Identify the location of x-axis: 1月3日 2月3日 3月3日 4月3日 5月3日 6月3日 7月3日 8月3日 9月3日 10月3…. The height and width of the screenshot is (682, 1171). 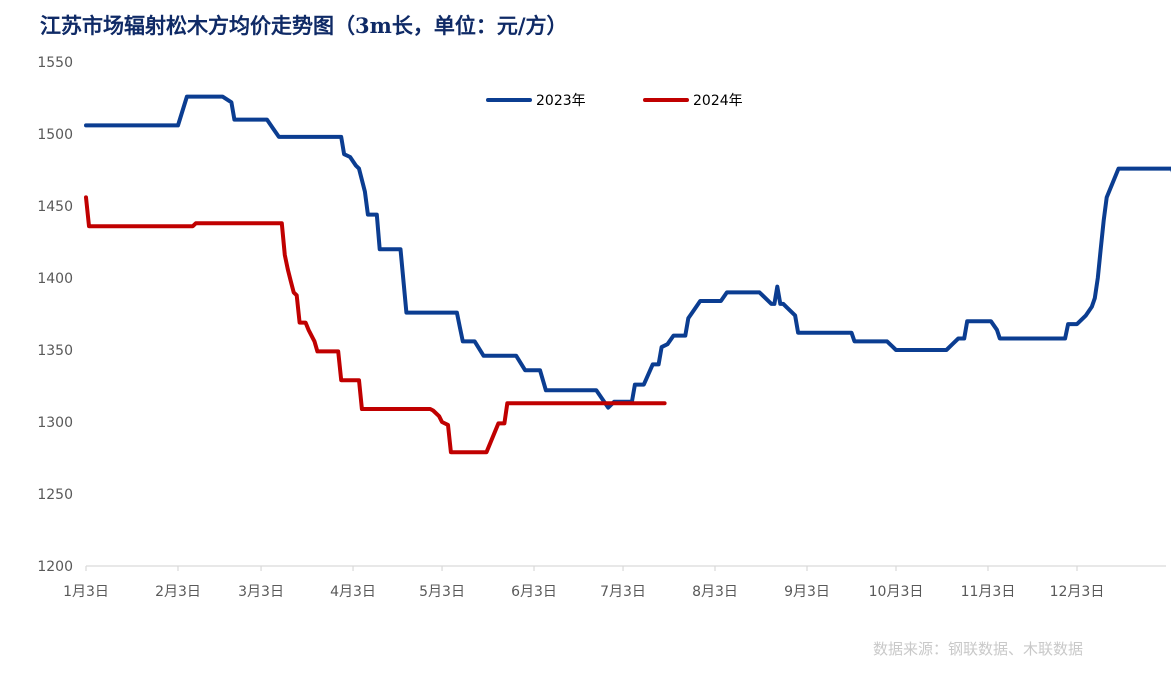
(614, 582).